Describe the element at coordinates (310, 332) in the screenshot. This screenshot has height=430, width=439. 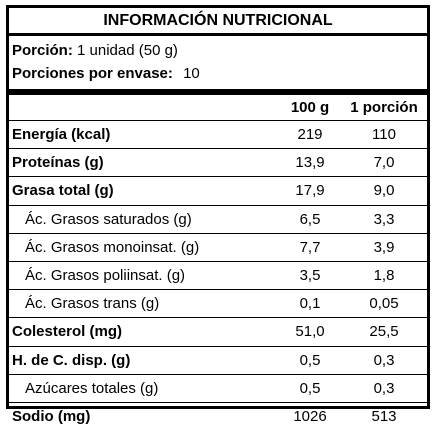
I see `nutrient-value-100g: 51,0` at that location.